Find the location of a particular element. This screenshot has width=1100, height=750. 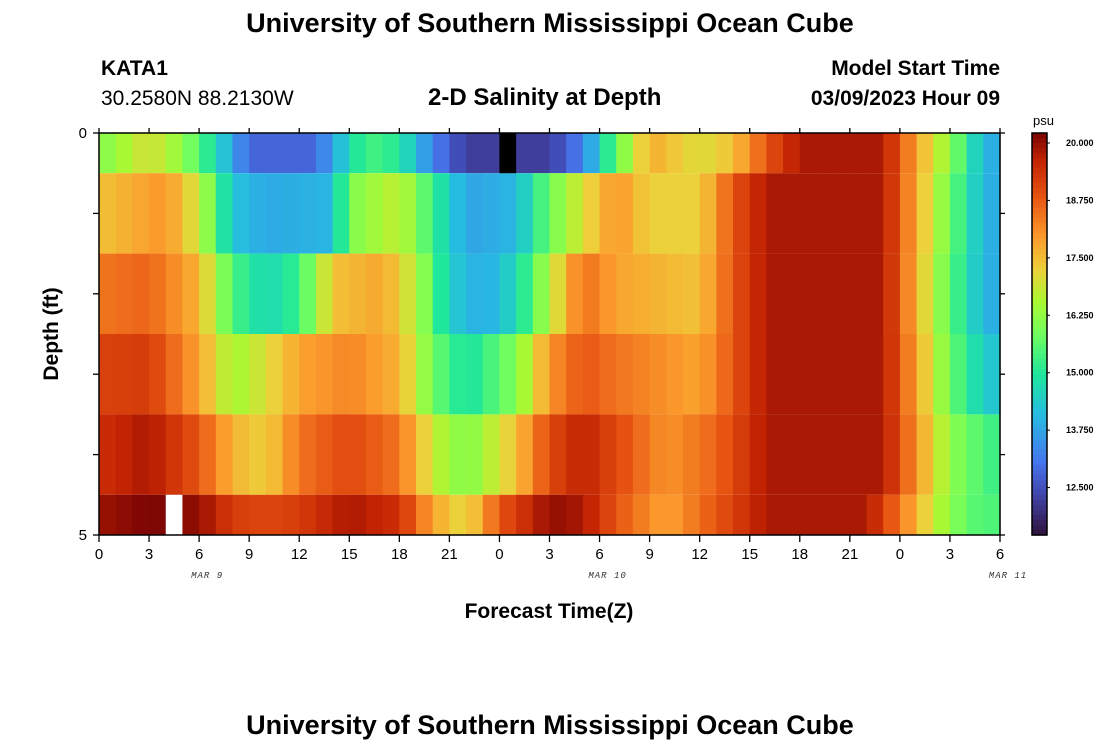

y-tick-label: 5 is located at coordinates (83, 535).